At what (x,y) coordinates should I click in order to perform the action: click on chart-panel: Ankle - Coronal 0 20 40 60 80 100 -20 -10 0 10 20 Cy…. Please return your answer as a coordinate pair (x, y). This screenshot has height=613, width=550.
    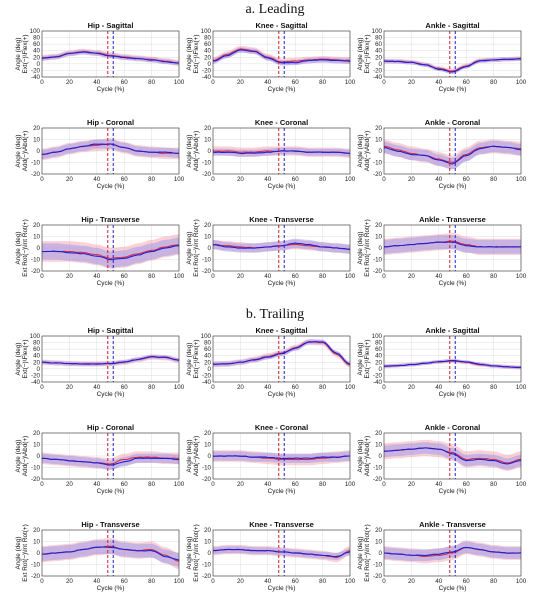
    Looking at the image, I should click on (442, 154).